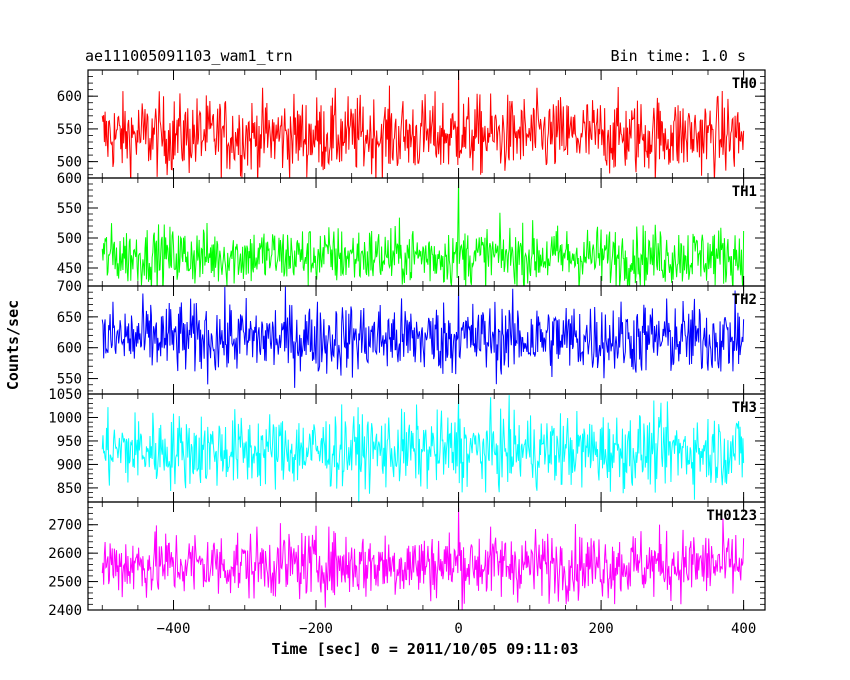 The width and height of the screenshot is (850, 680). I want to click on x-axis: −400 −200 0 200 400, so click(457, 629).